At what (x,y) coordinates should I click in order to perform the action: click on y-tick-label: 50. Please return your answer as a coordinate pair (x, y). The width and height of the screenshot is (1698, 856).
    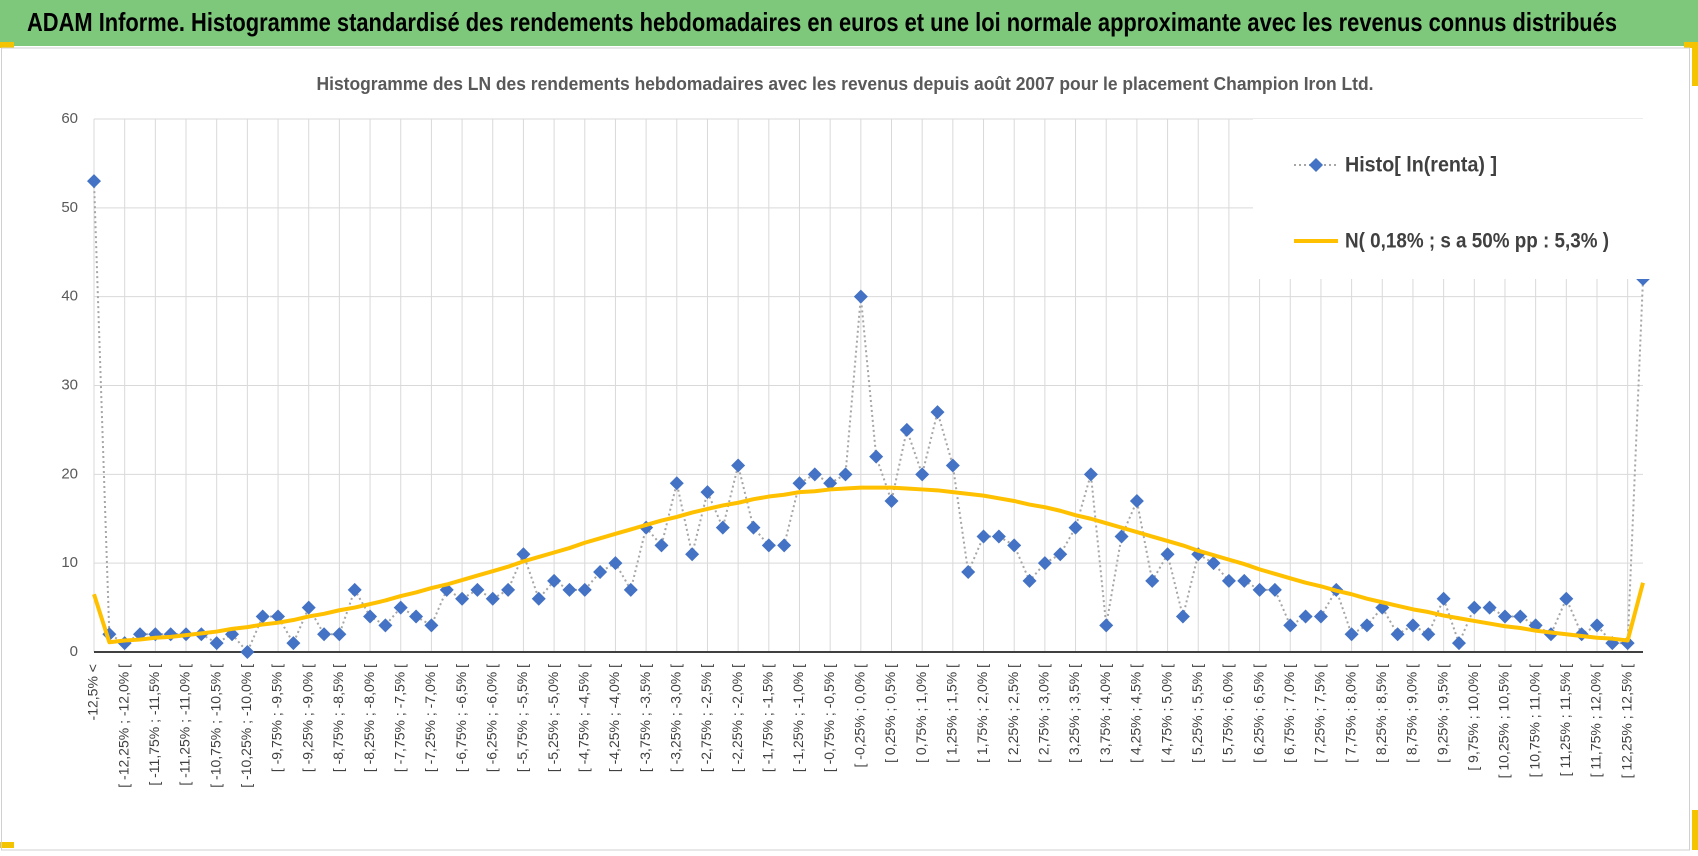
    Looking at the image, I should click on (69, 207).